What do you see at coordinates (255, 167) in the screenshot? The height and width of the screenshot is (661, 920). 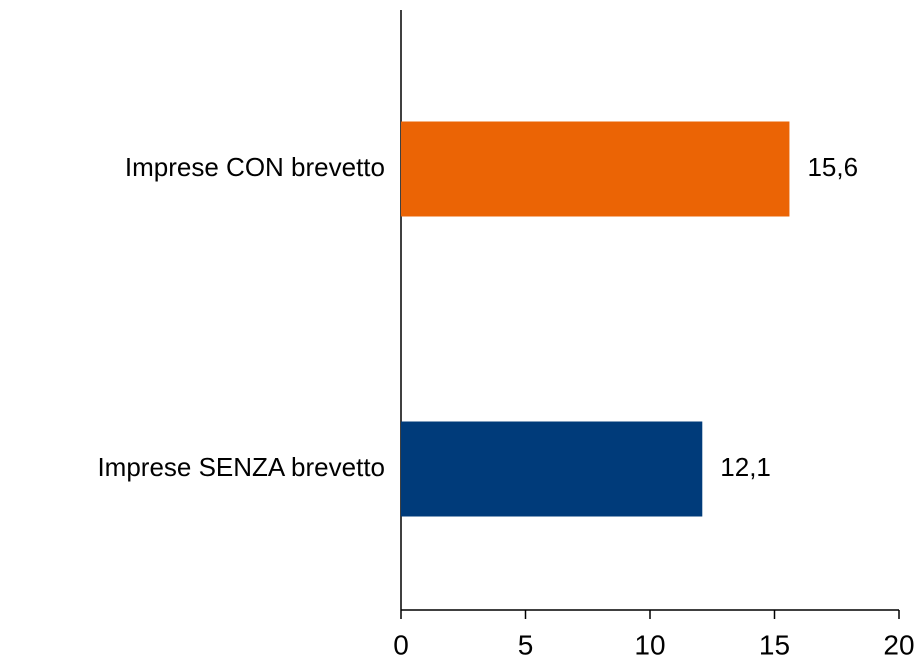 I see `y-tick-label: Imprese CON brevetto` at bounding box center [255, 167].